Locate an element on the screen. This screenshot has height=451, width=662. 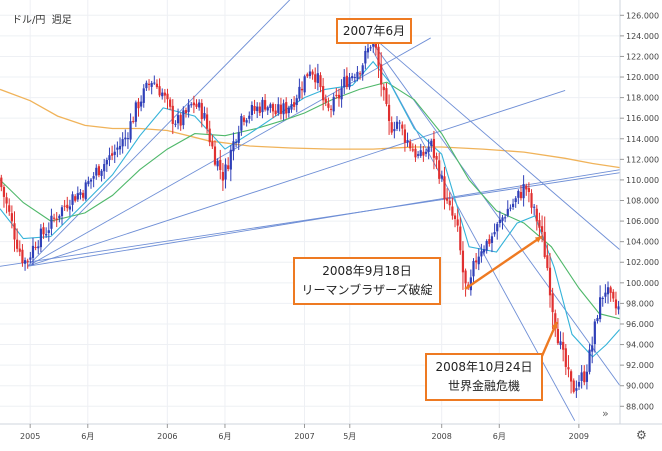
y-tick-label: 124.000 is located at coordinates (642, 36).